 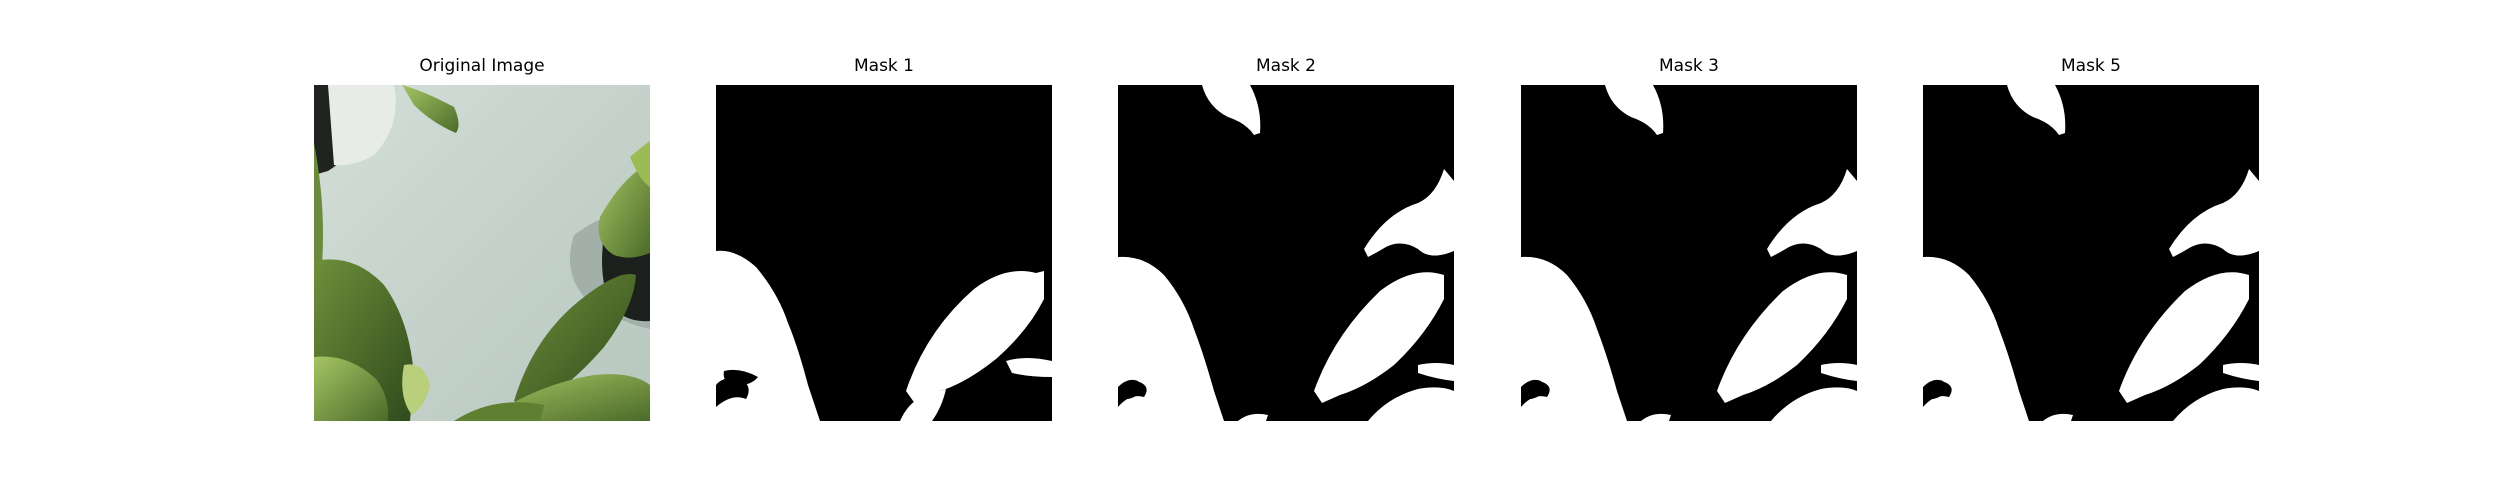 What do you see at coordinates (884, 253) in the screenshot?
I see `mask-1-image` at bounding box center [884, 253].